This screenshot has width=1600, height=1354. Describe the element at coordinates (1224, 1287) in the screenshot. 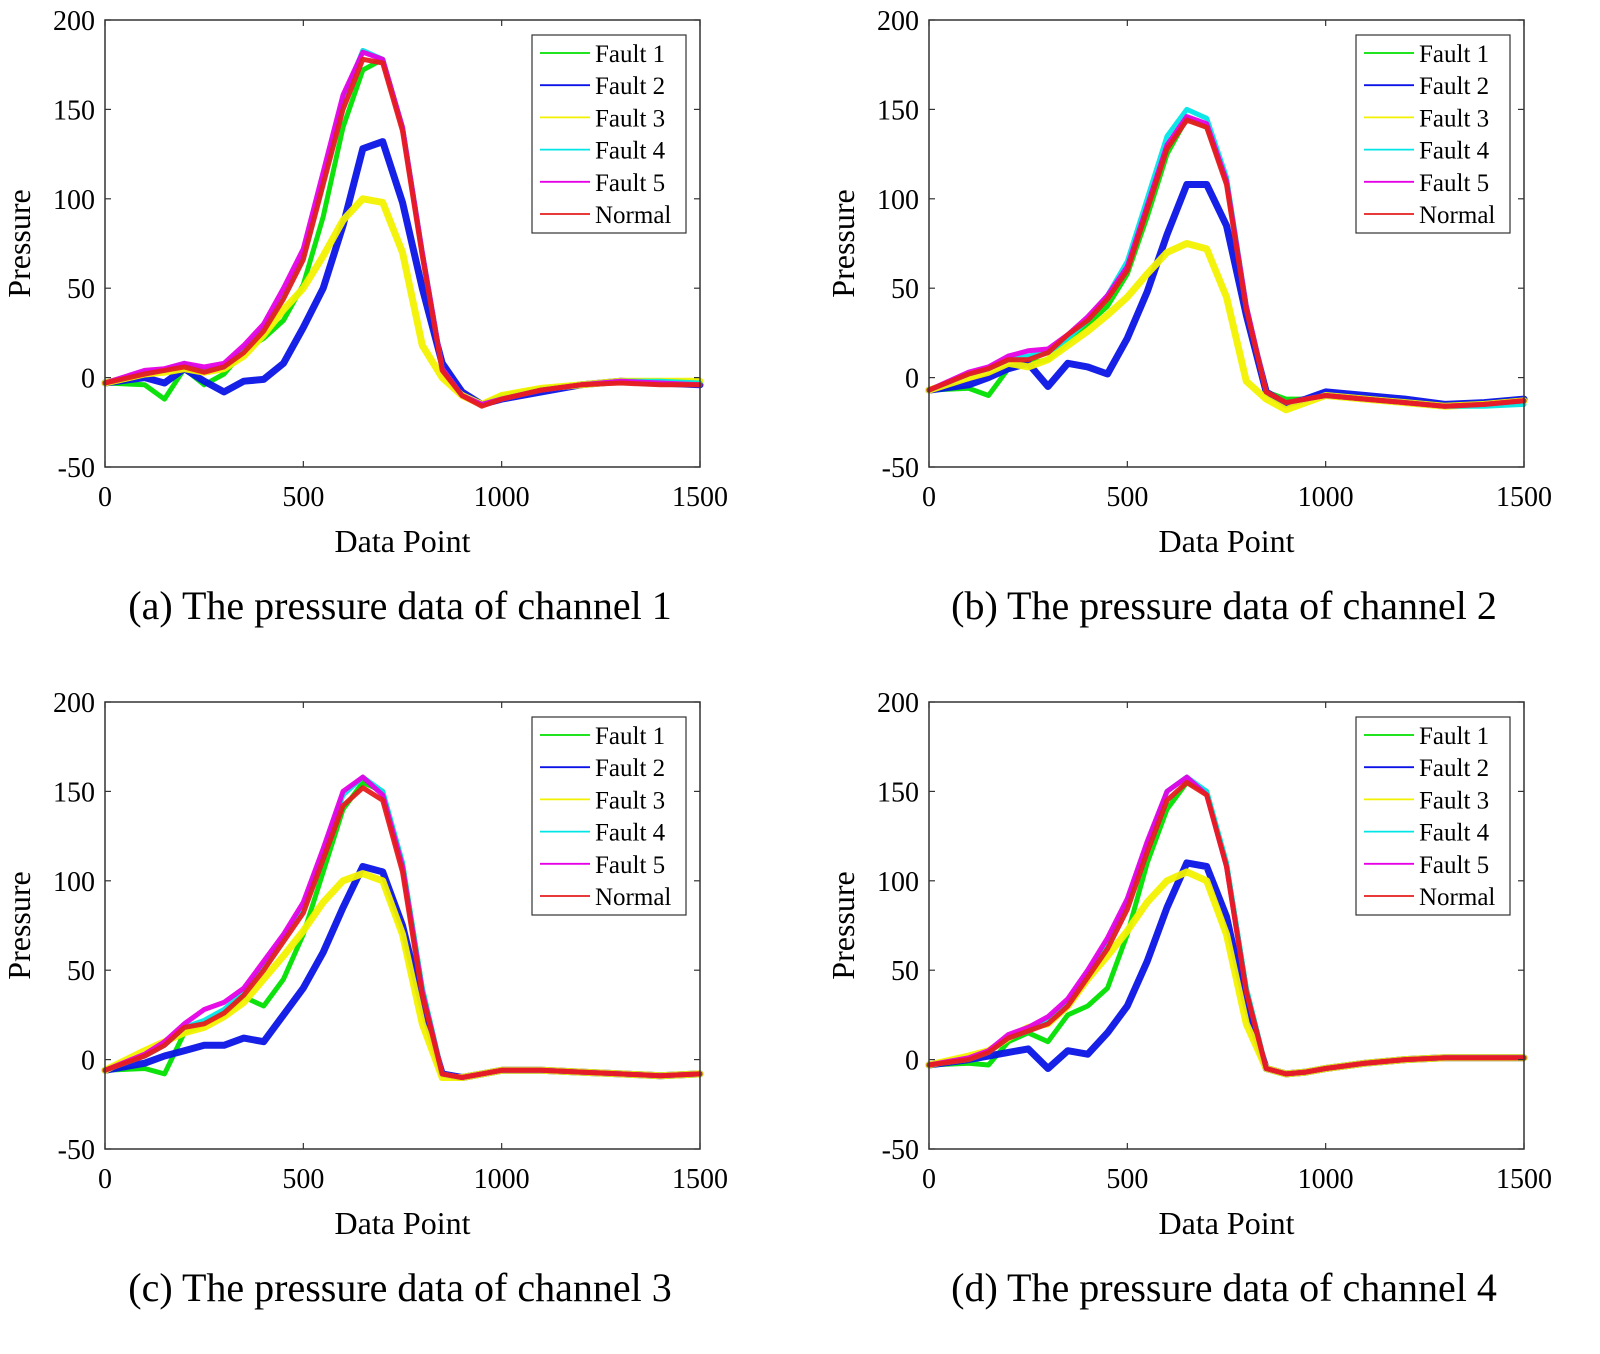

I see `chart-caption: (d) The pressure data of channel 4` at that location.